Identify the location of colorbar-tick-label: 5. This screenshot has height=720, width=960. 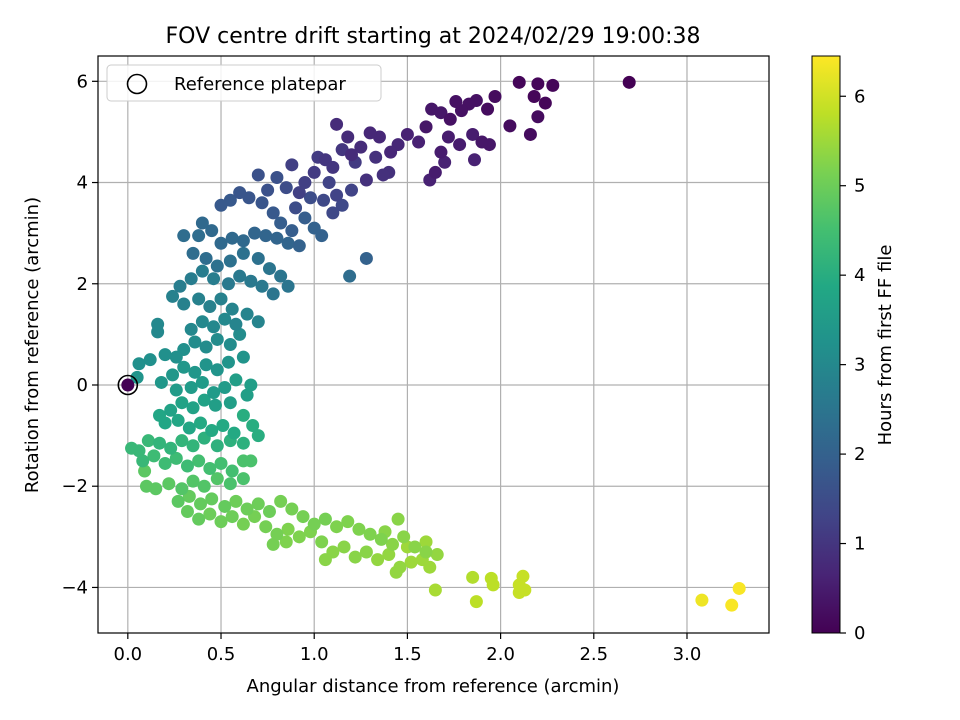
(859, 186).